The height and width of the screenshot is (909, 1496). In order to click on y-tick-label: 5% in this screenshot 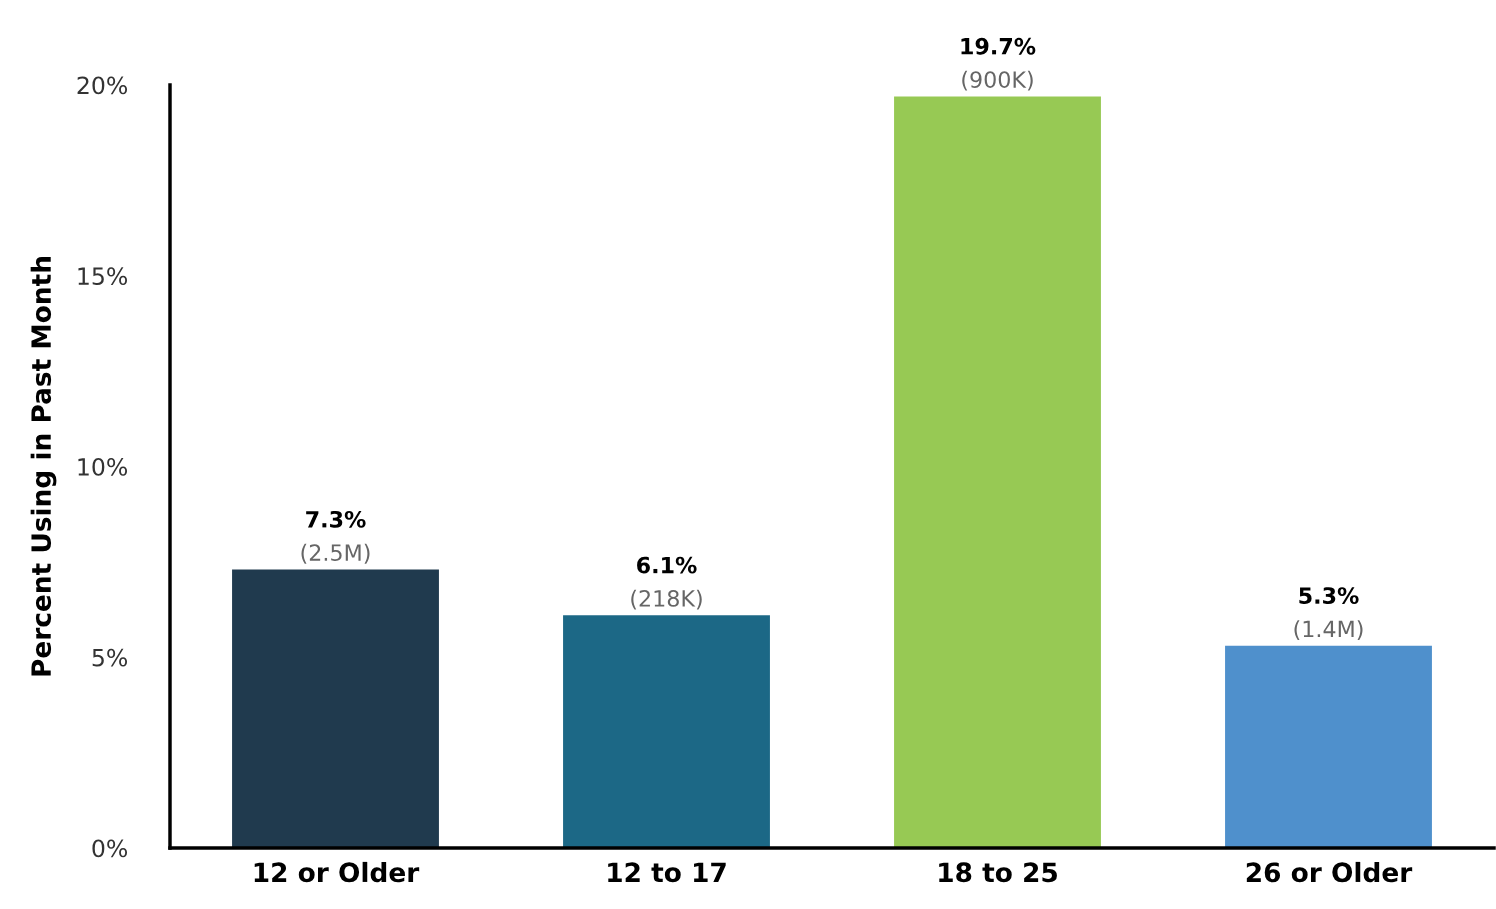, I will do `click(110, 657)`.